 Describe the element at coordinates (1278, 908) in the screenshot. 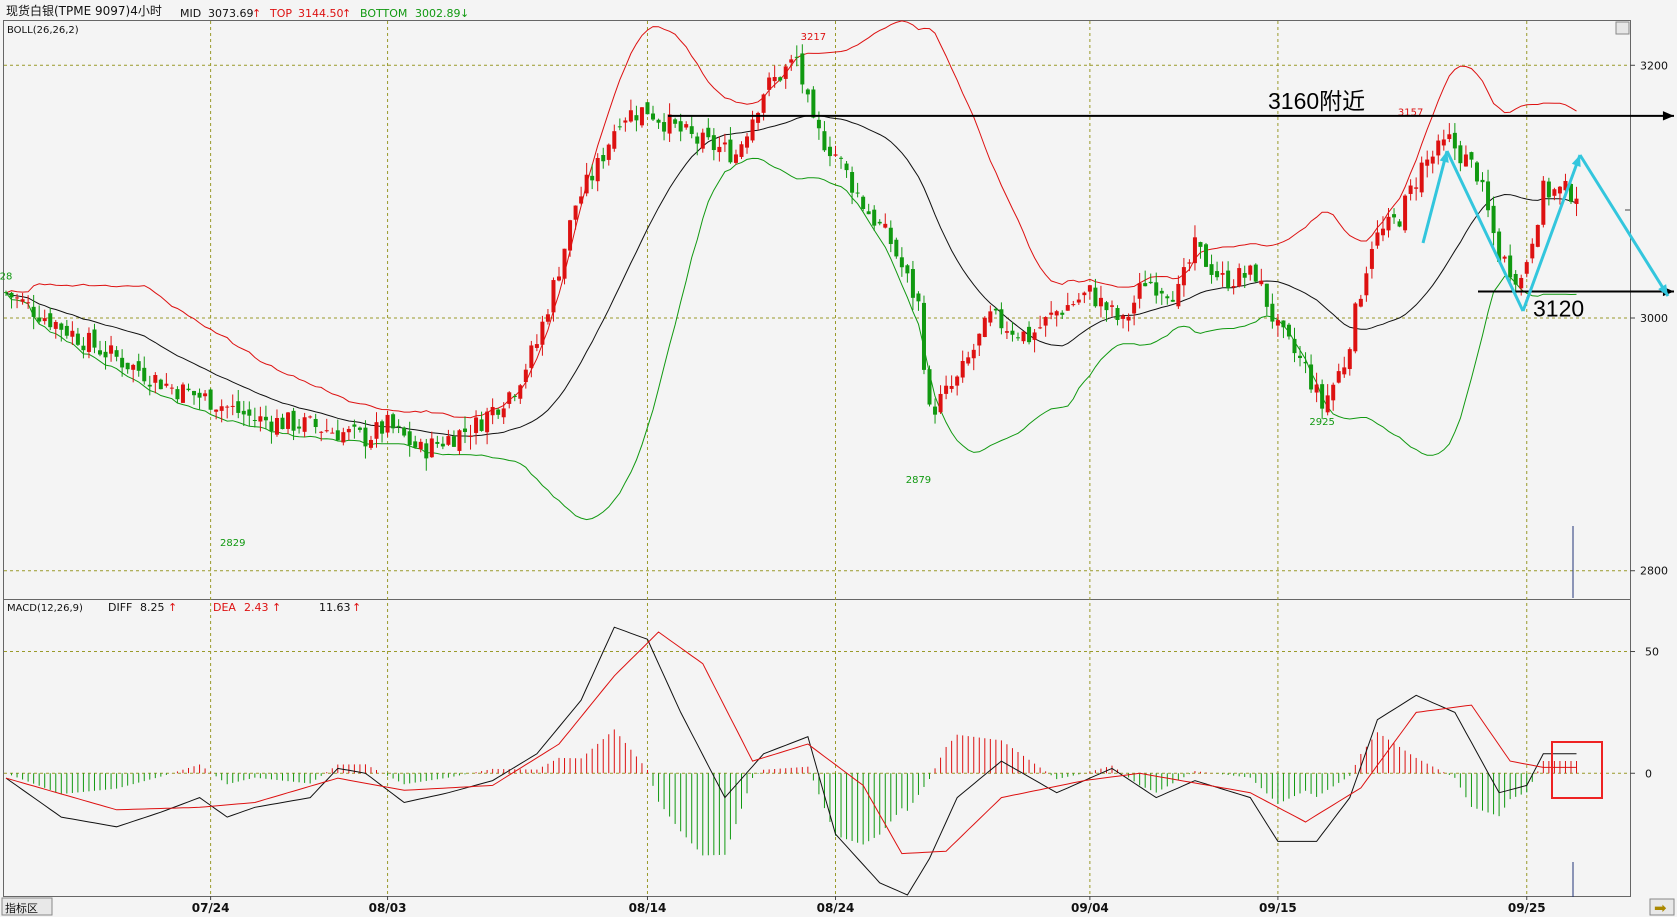

I see `x-tick-label: 09/15` at that location.